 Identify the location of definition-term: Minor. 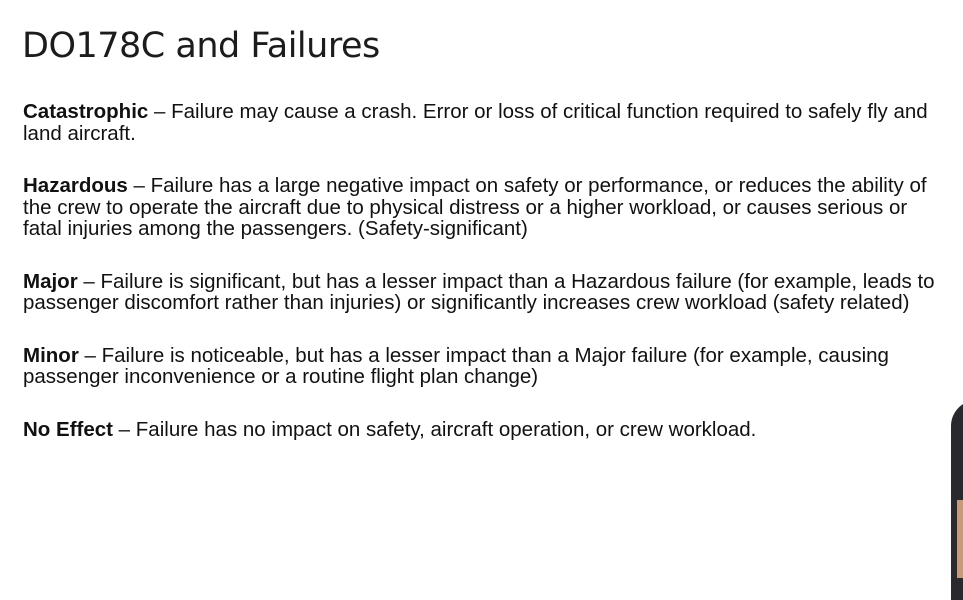
(51, 355).